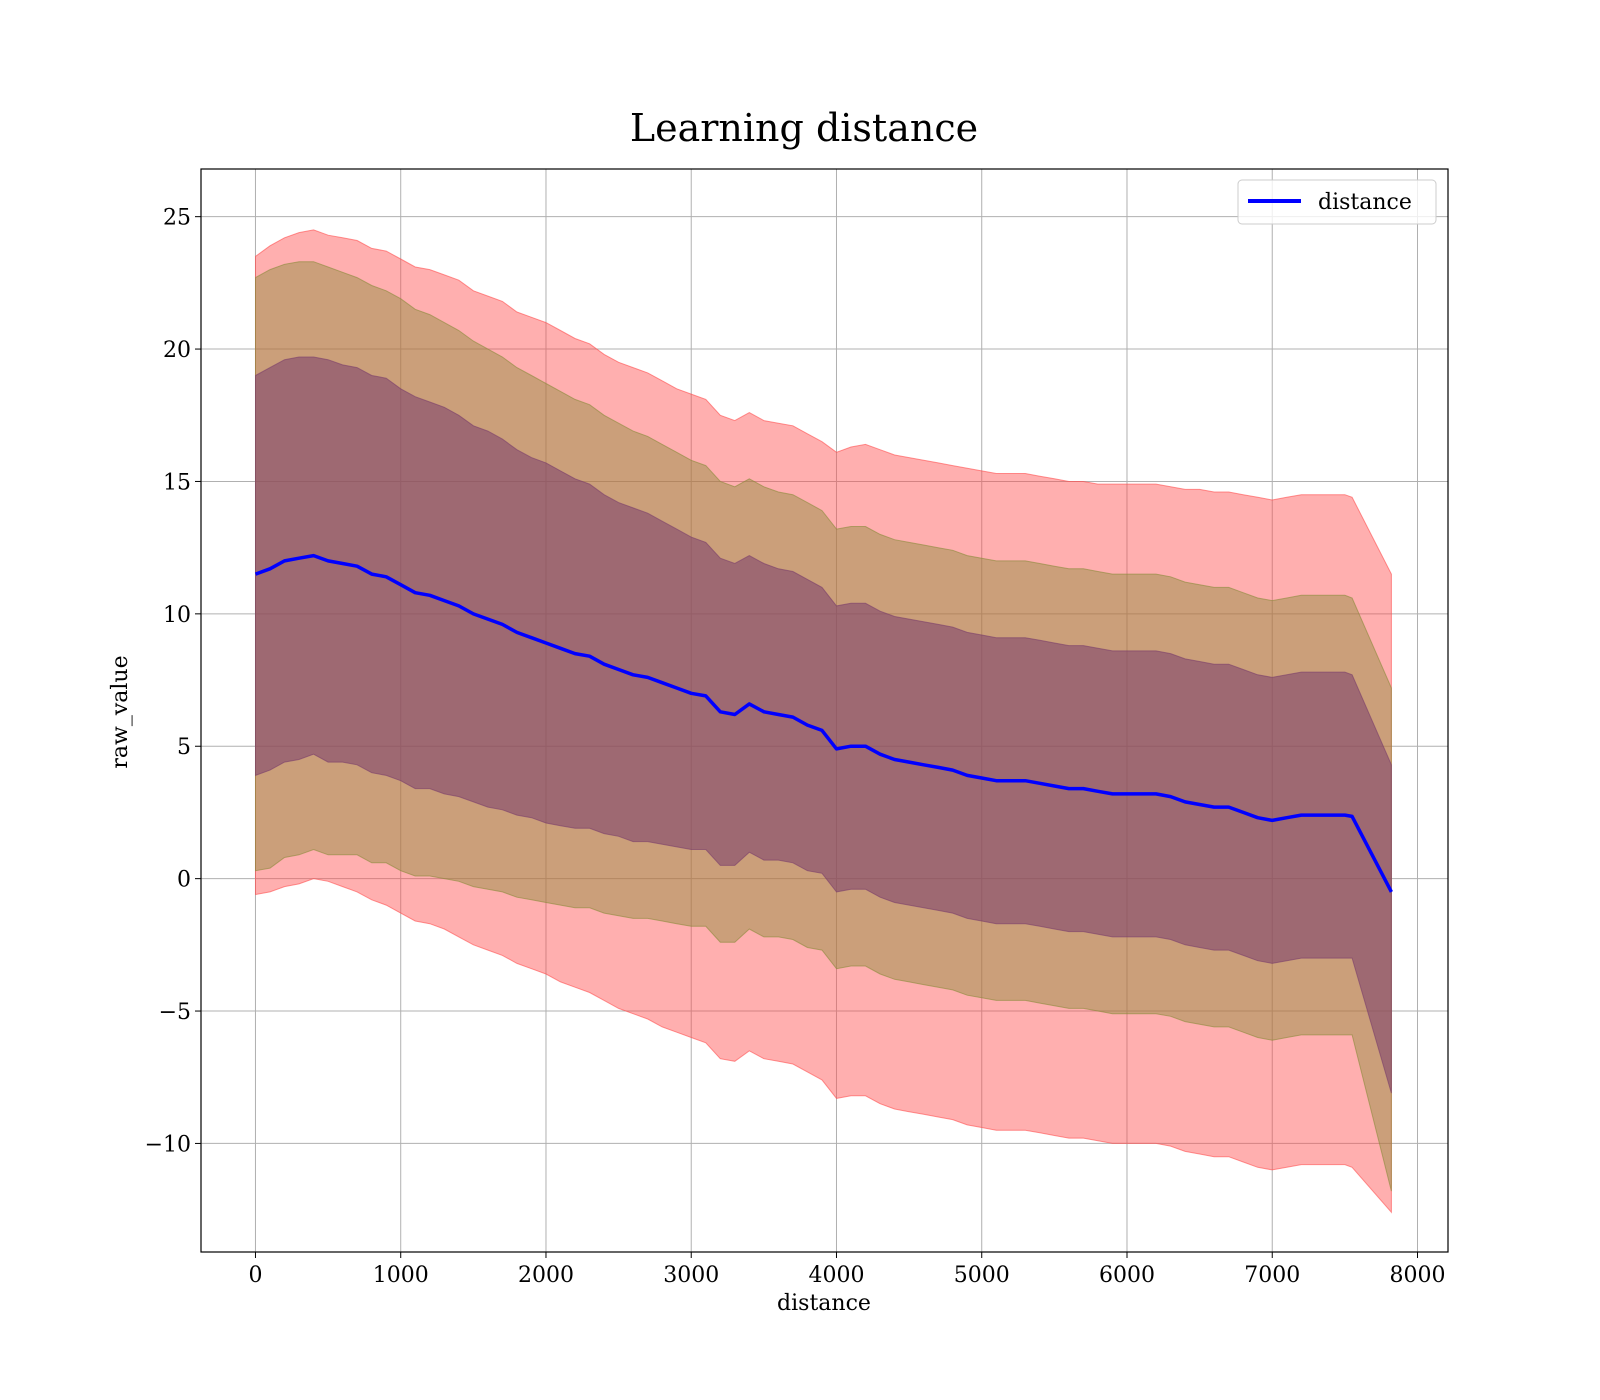 The image size is (1600, 1400). I want to click on y-tick-label: −10, so click(168, 1144).